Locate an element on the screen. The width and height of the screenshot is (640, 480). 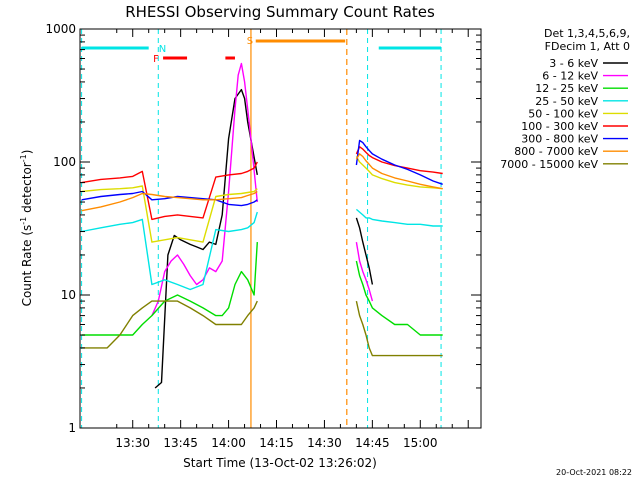
chart-title: RHESSI Observing Summary Count Rates is located at coordinates (280, 12).